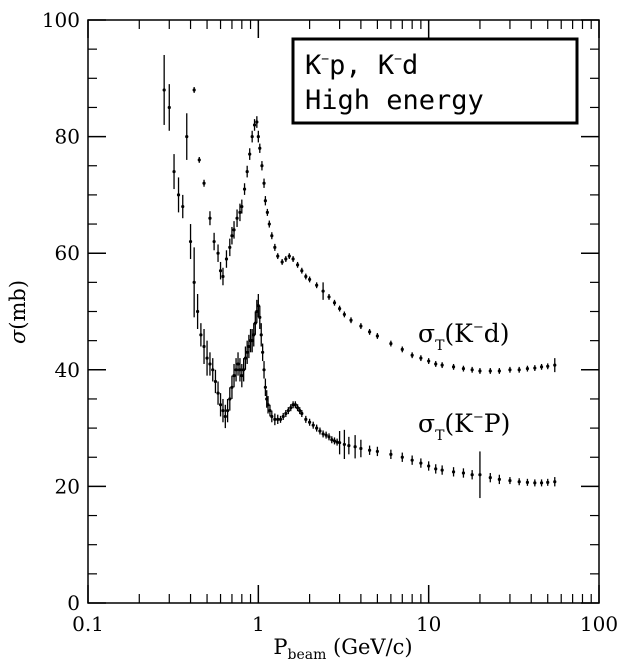 This screenshot has width=630, height=663. What do you see at coordinates (258, 624) in the screenshot?
I see `x-tick-label: 1` at bounding box center [258, 624].